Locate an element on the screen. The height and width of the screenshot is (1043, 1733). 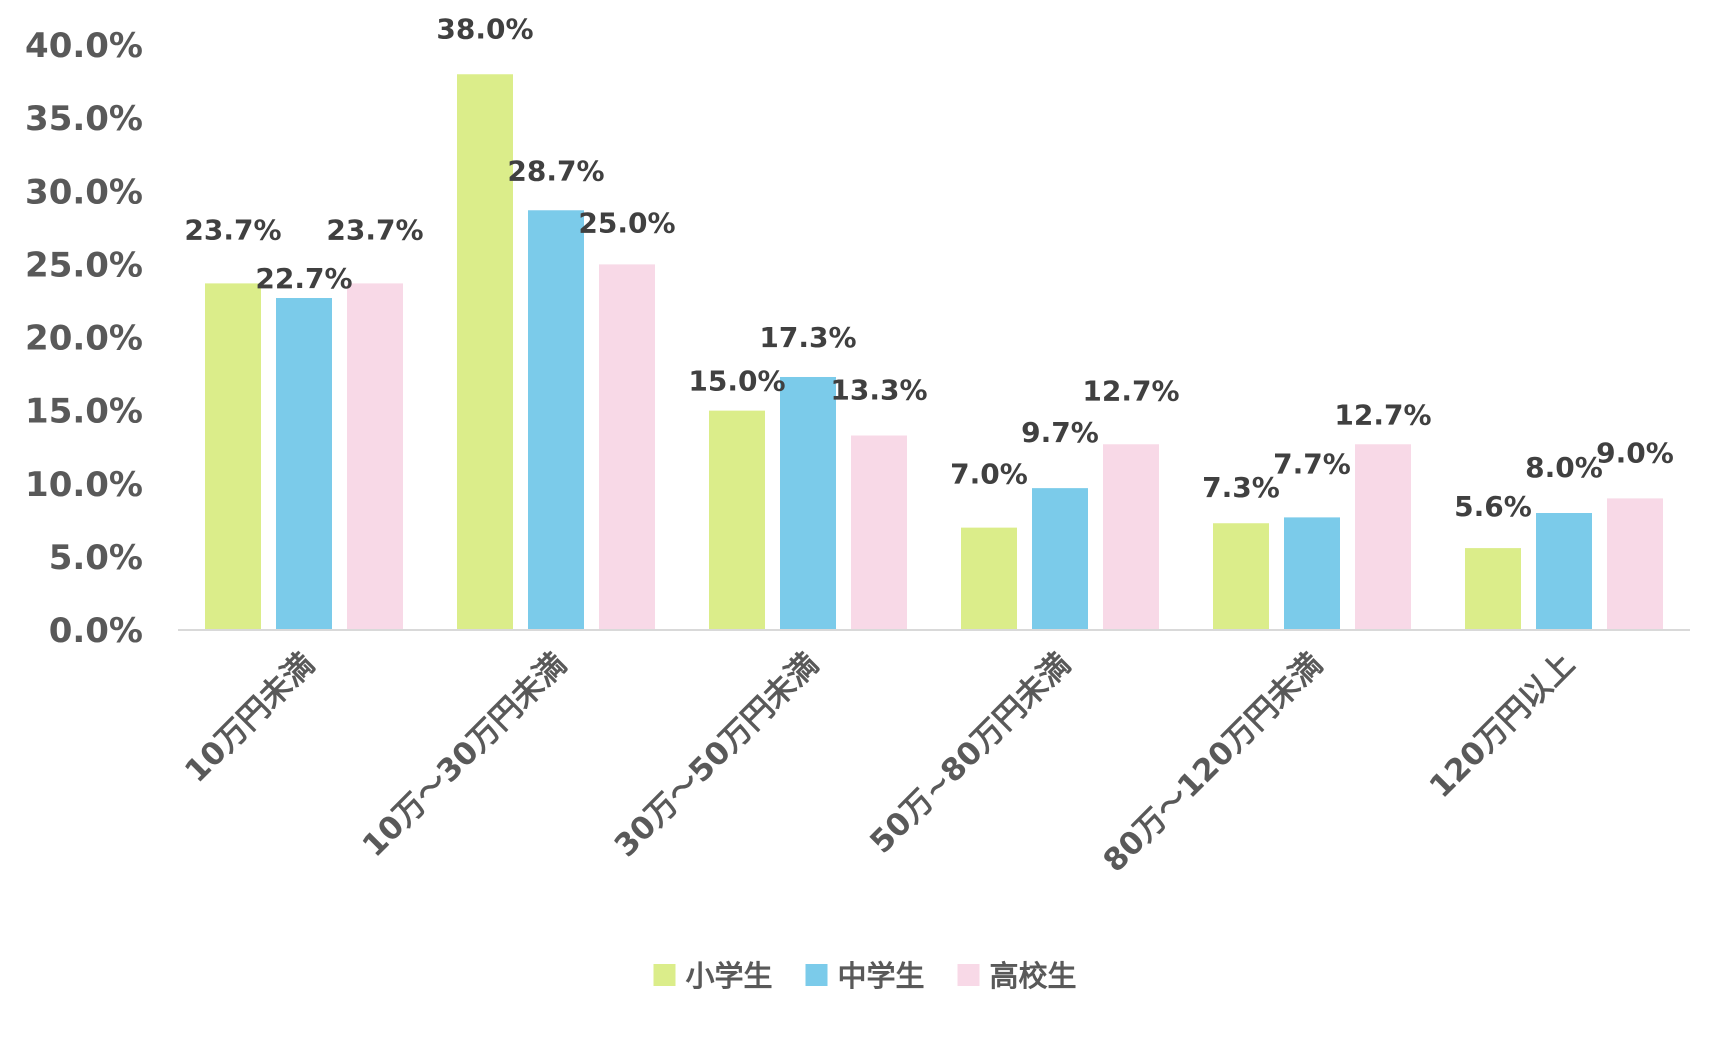
data-label: 9.7% is located at coordinates (1060, 432).